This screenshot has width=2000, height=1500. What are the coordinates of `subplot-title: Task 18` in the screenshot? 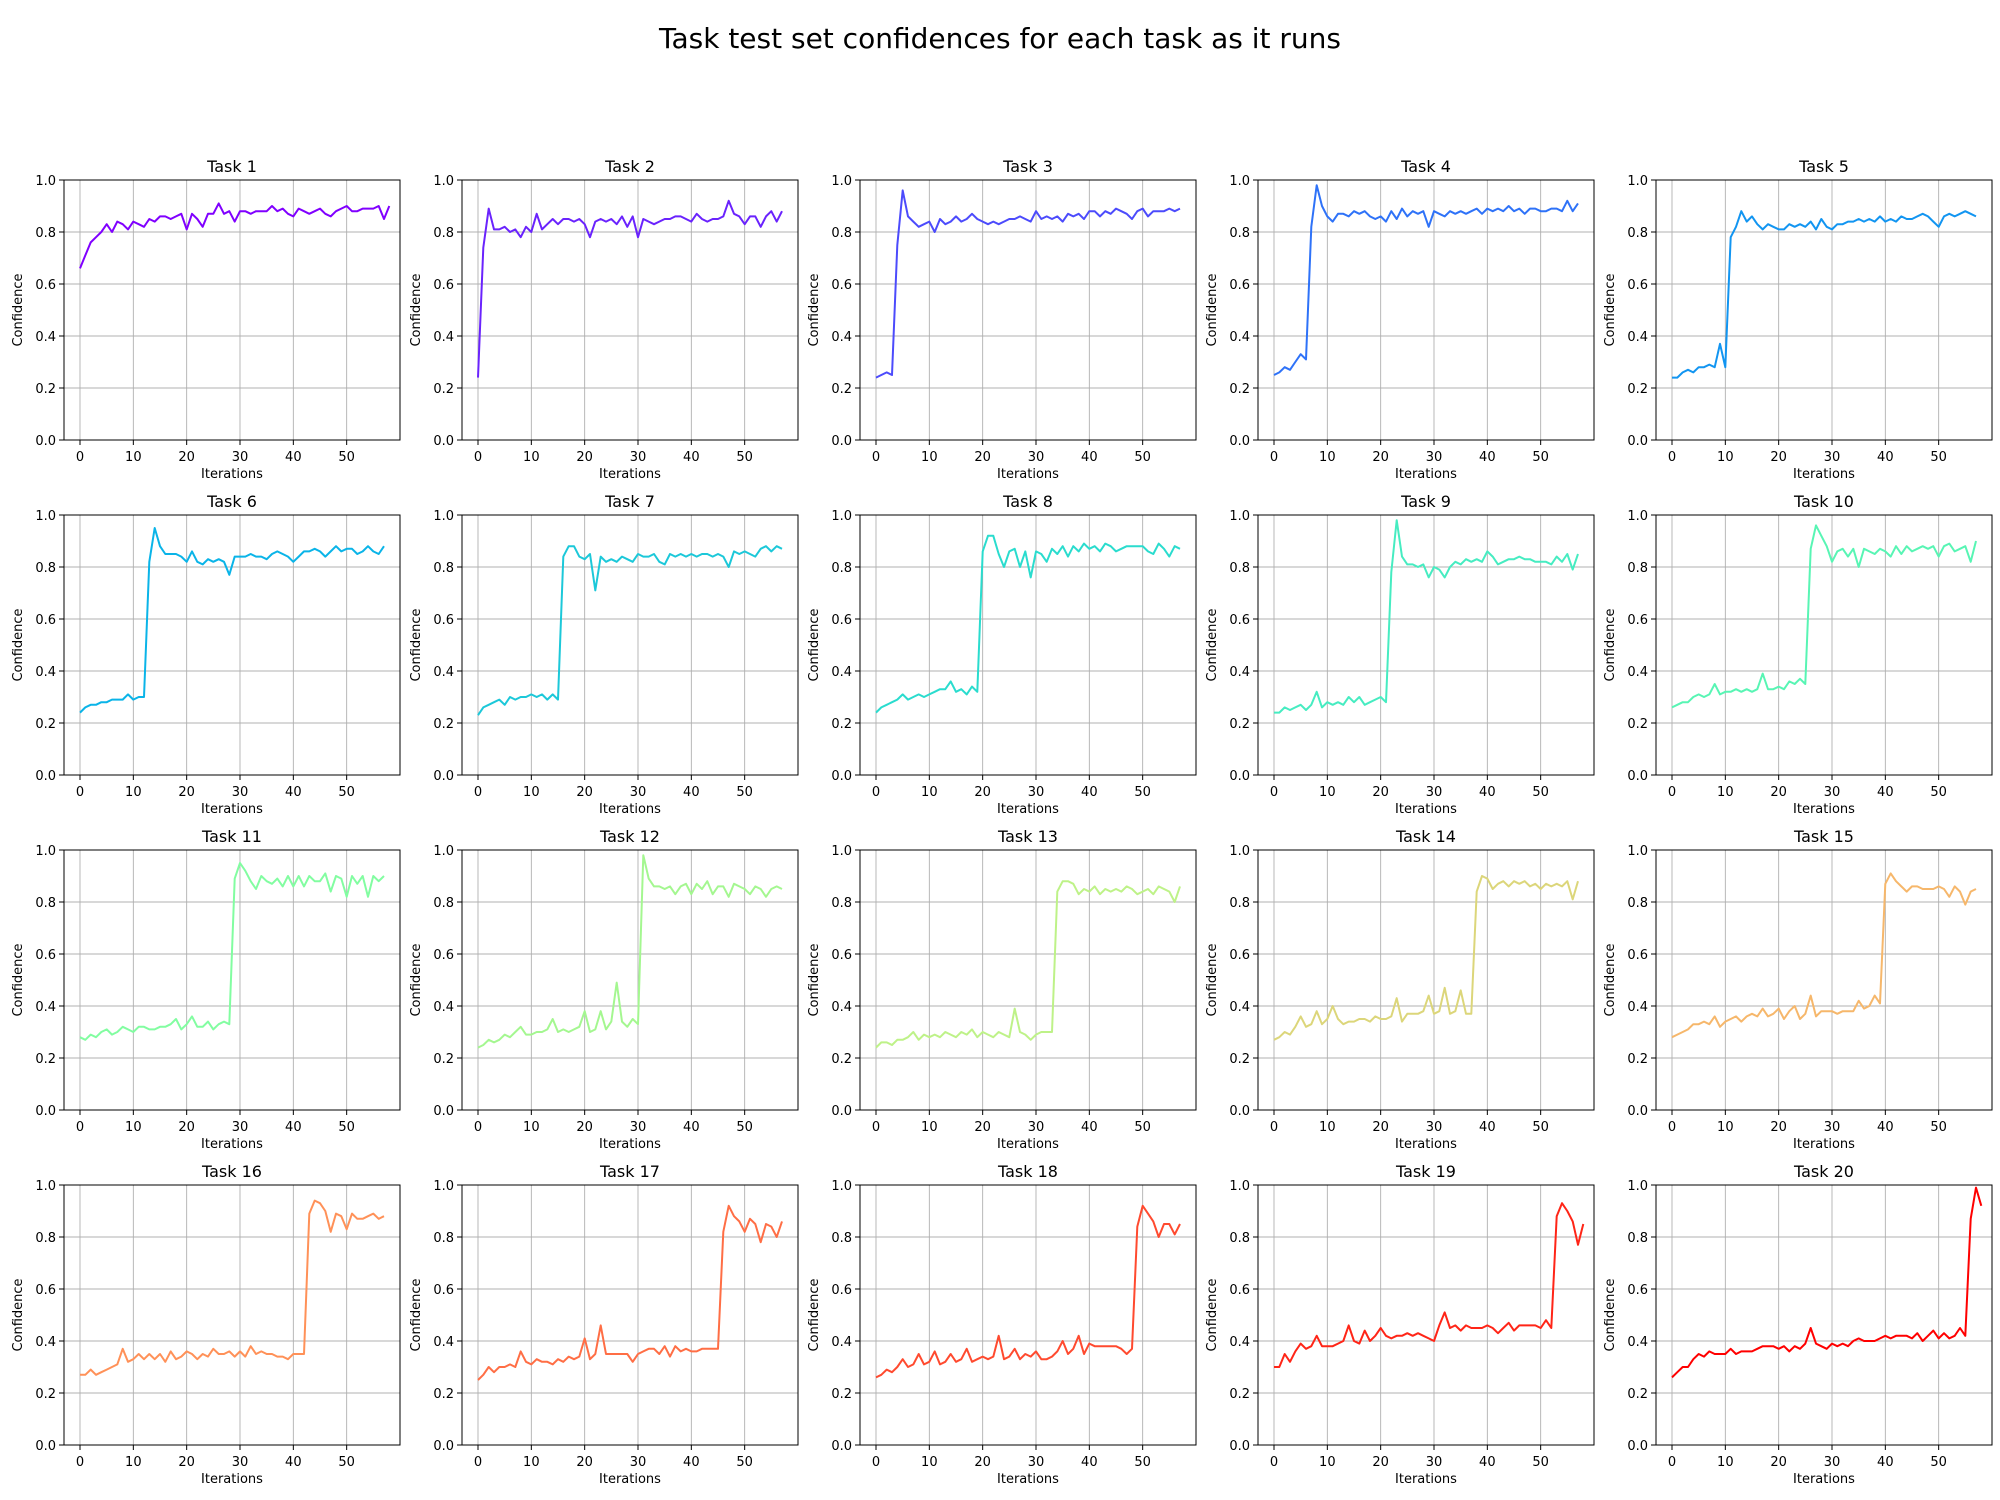 It's located at (1027, 1171).